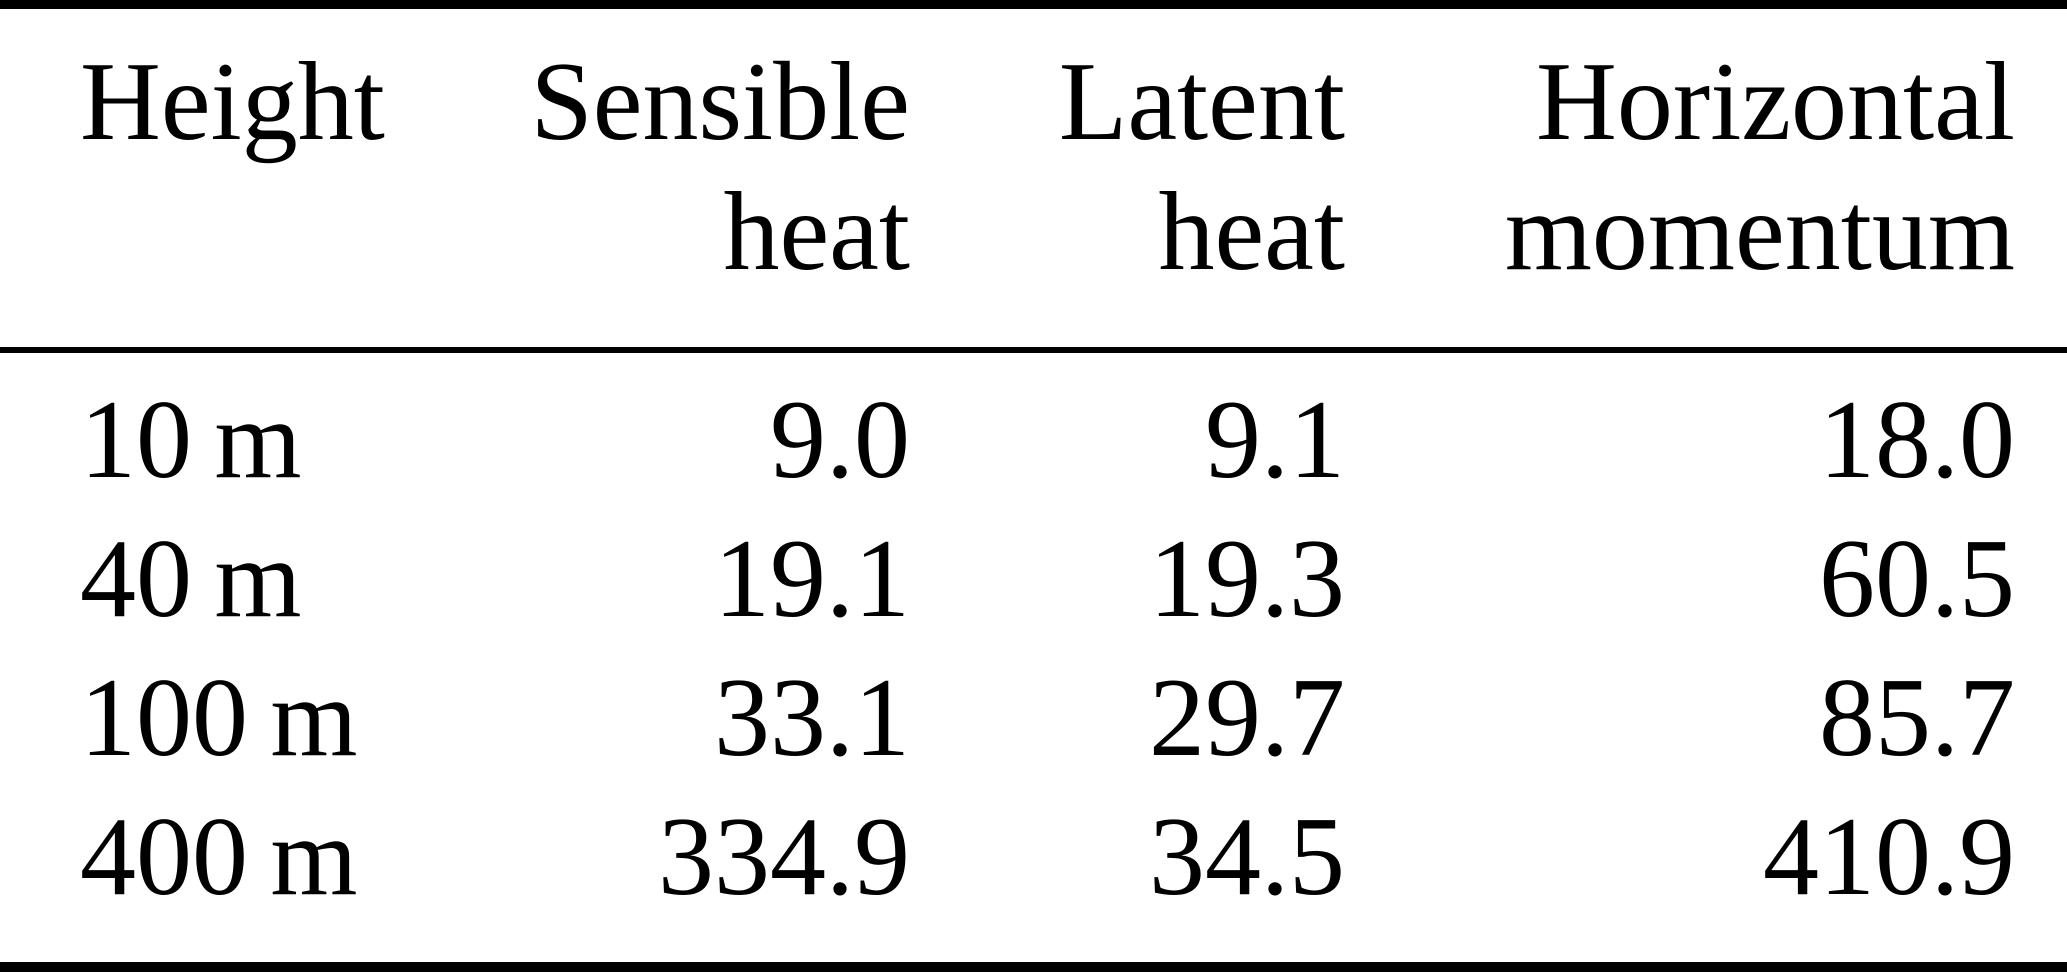 This screenshot has width=2067, height=972. Describe the element at coordinates (232, 102) in the screenshot. I see `column-header-line1: Height` at that location.